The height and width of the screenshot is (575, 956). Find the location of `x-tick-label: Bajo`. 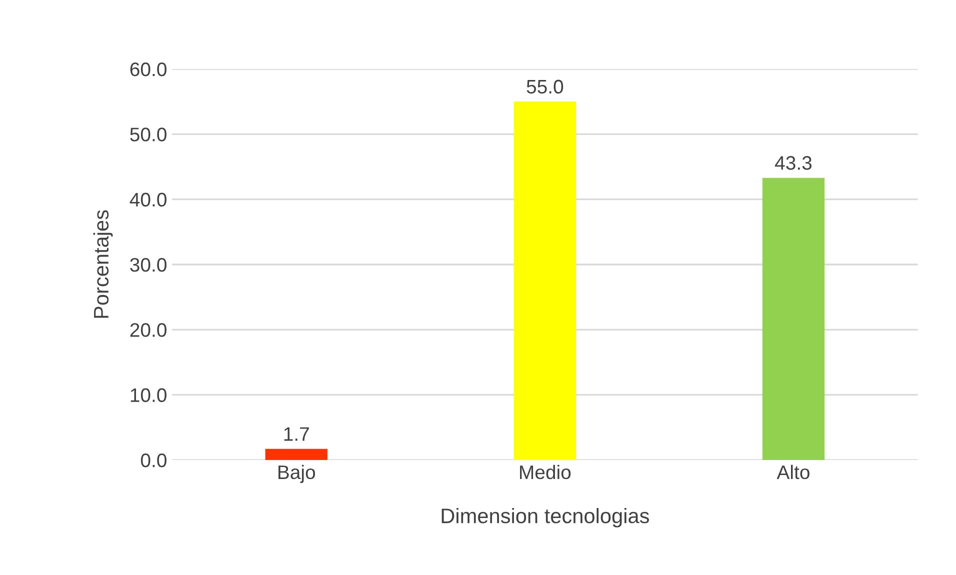

x-tick-label: Bajo is located at coordinates (297, 473).